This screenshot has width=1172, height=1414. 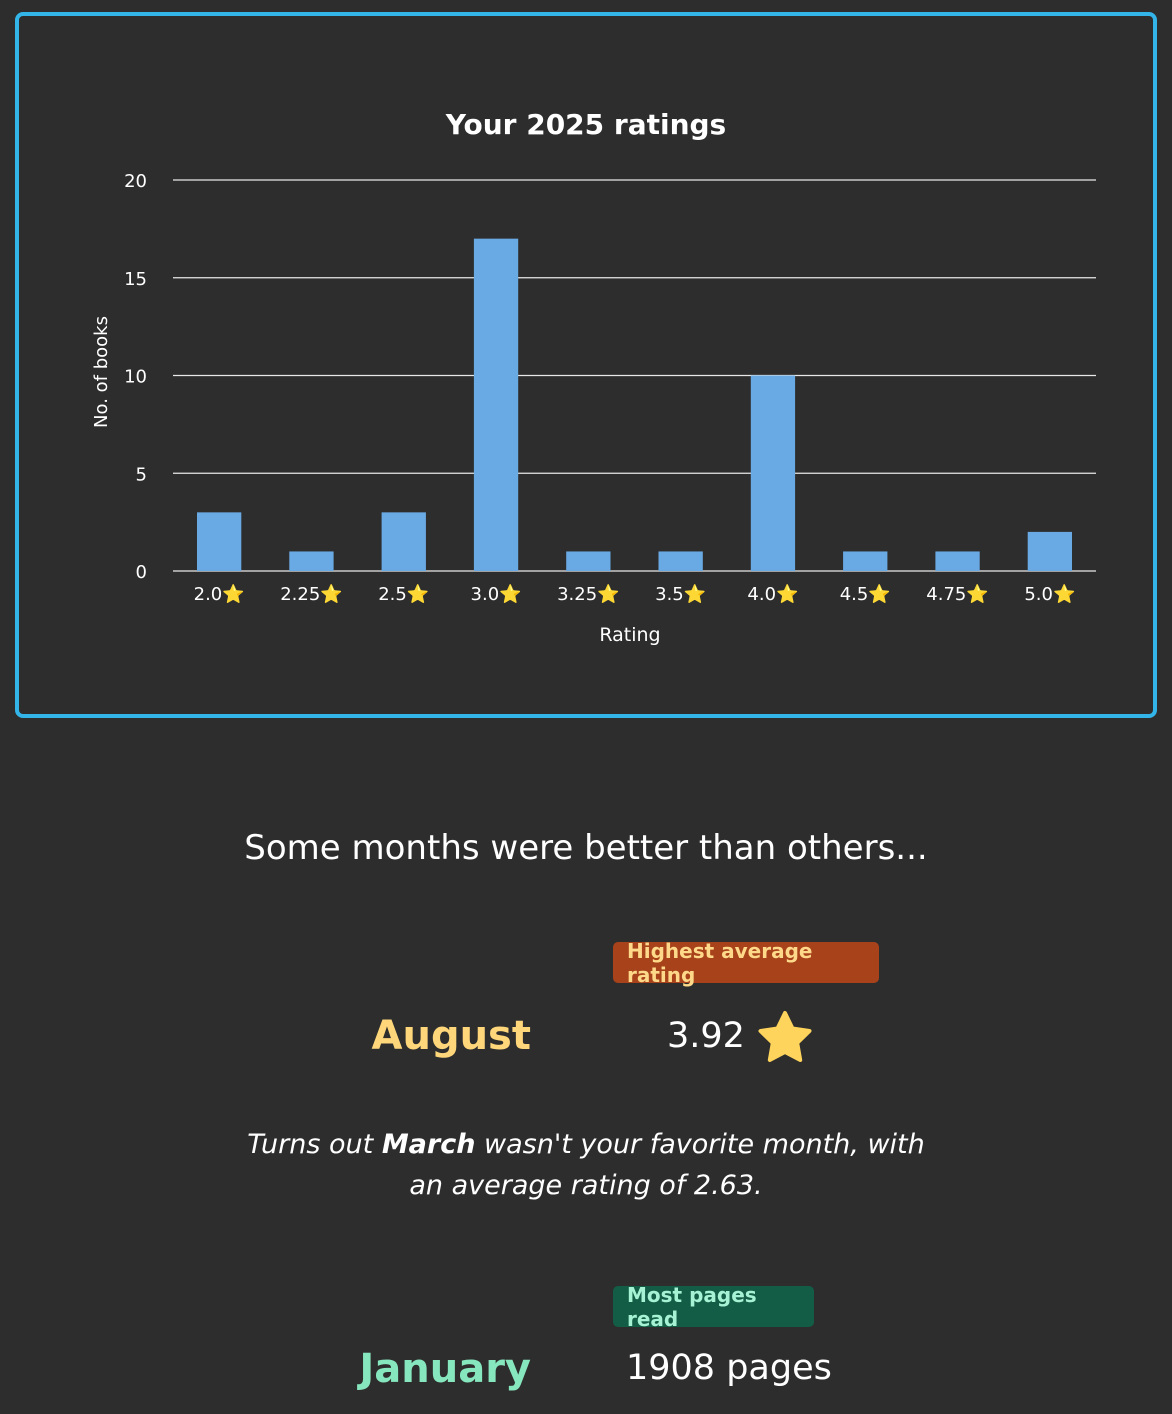 What do you see at coordinates (314, 1144) in the screenshot?
I see `worst-month-prefix: Turns out` at bounding box center [314, 1144].